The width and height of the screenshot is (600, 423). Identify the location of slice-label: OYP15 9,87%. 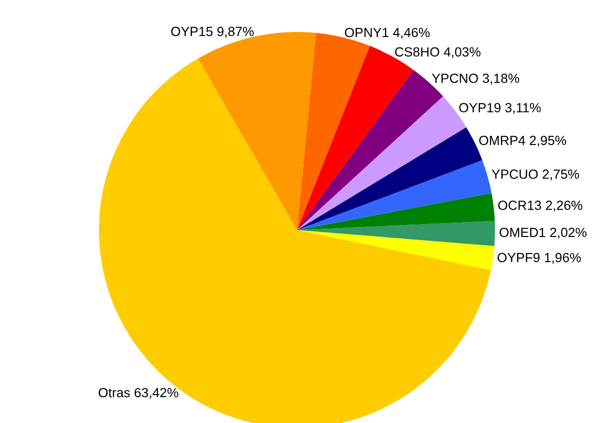
(212, 32).